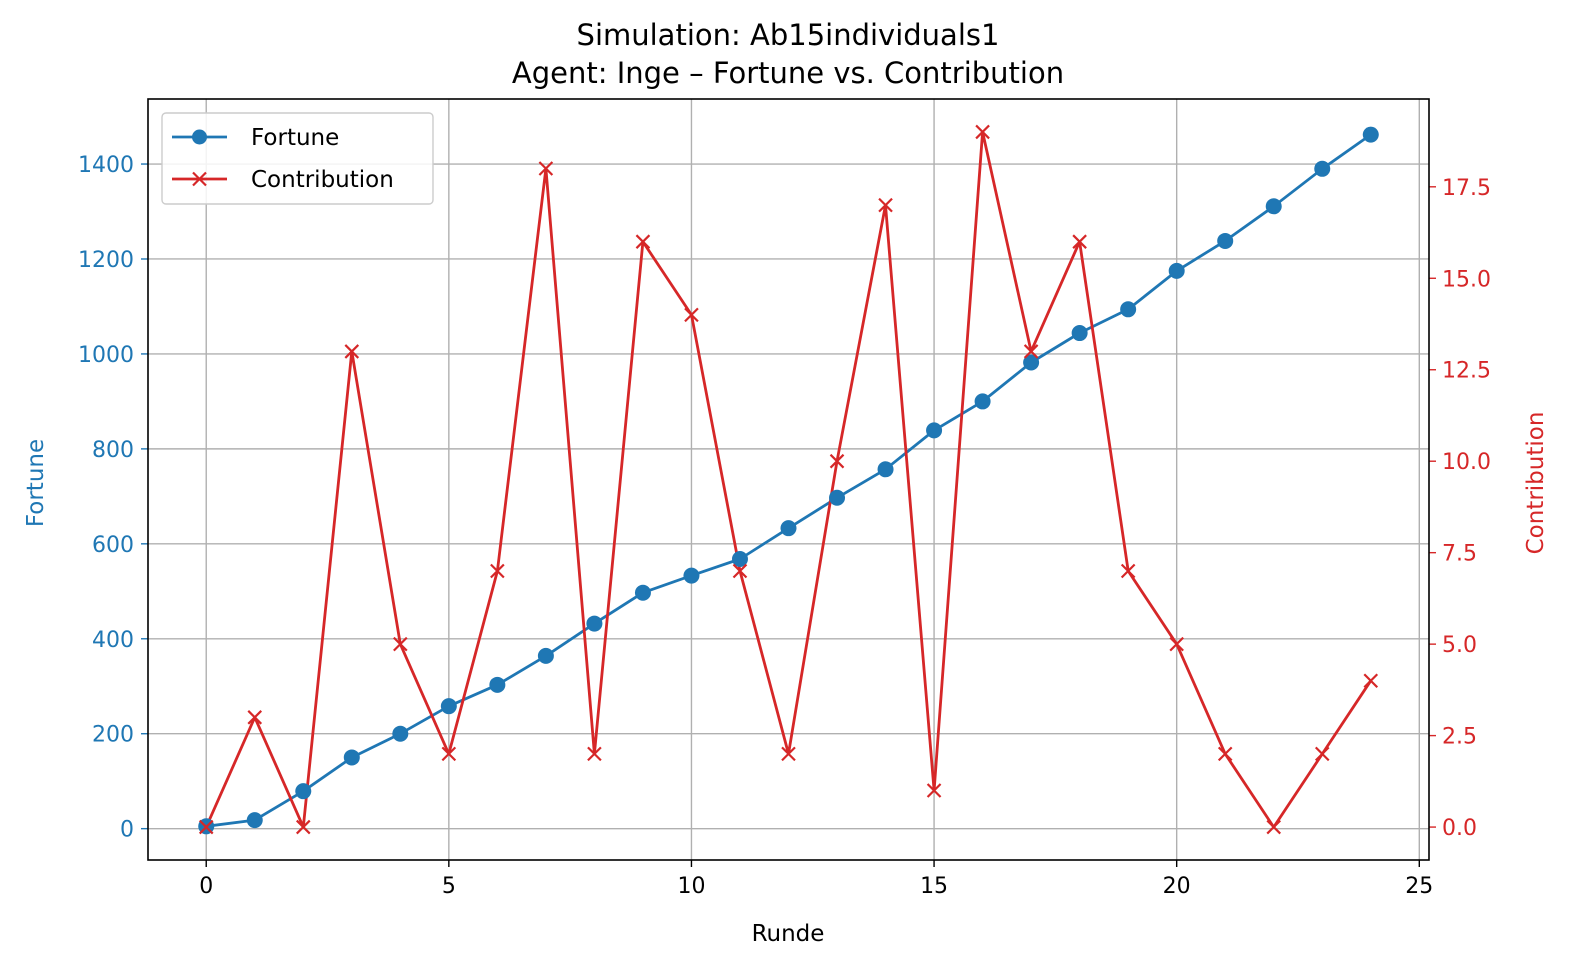 The image size is (1581, 974). I want to click on legend: Fortune Contribution, so click(297, 158).